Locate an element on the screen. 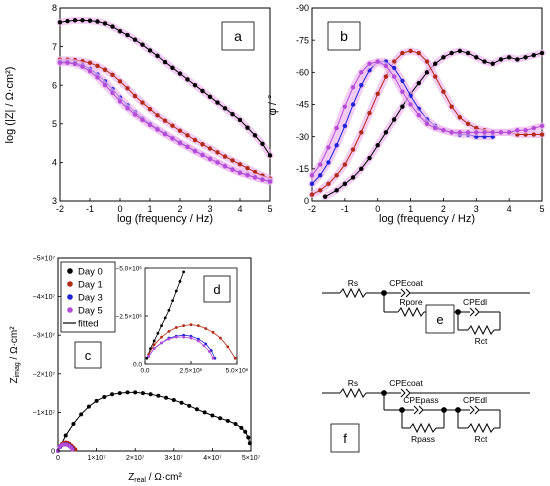  panel-d-ytick-label: −2.5×10⁶ is located at coordinates (128, 316).